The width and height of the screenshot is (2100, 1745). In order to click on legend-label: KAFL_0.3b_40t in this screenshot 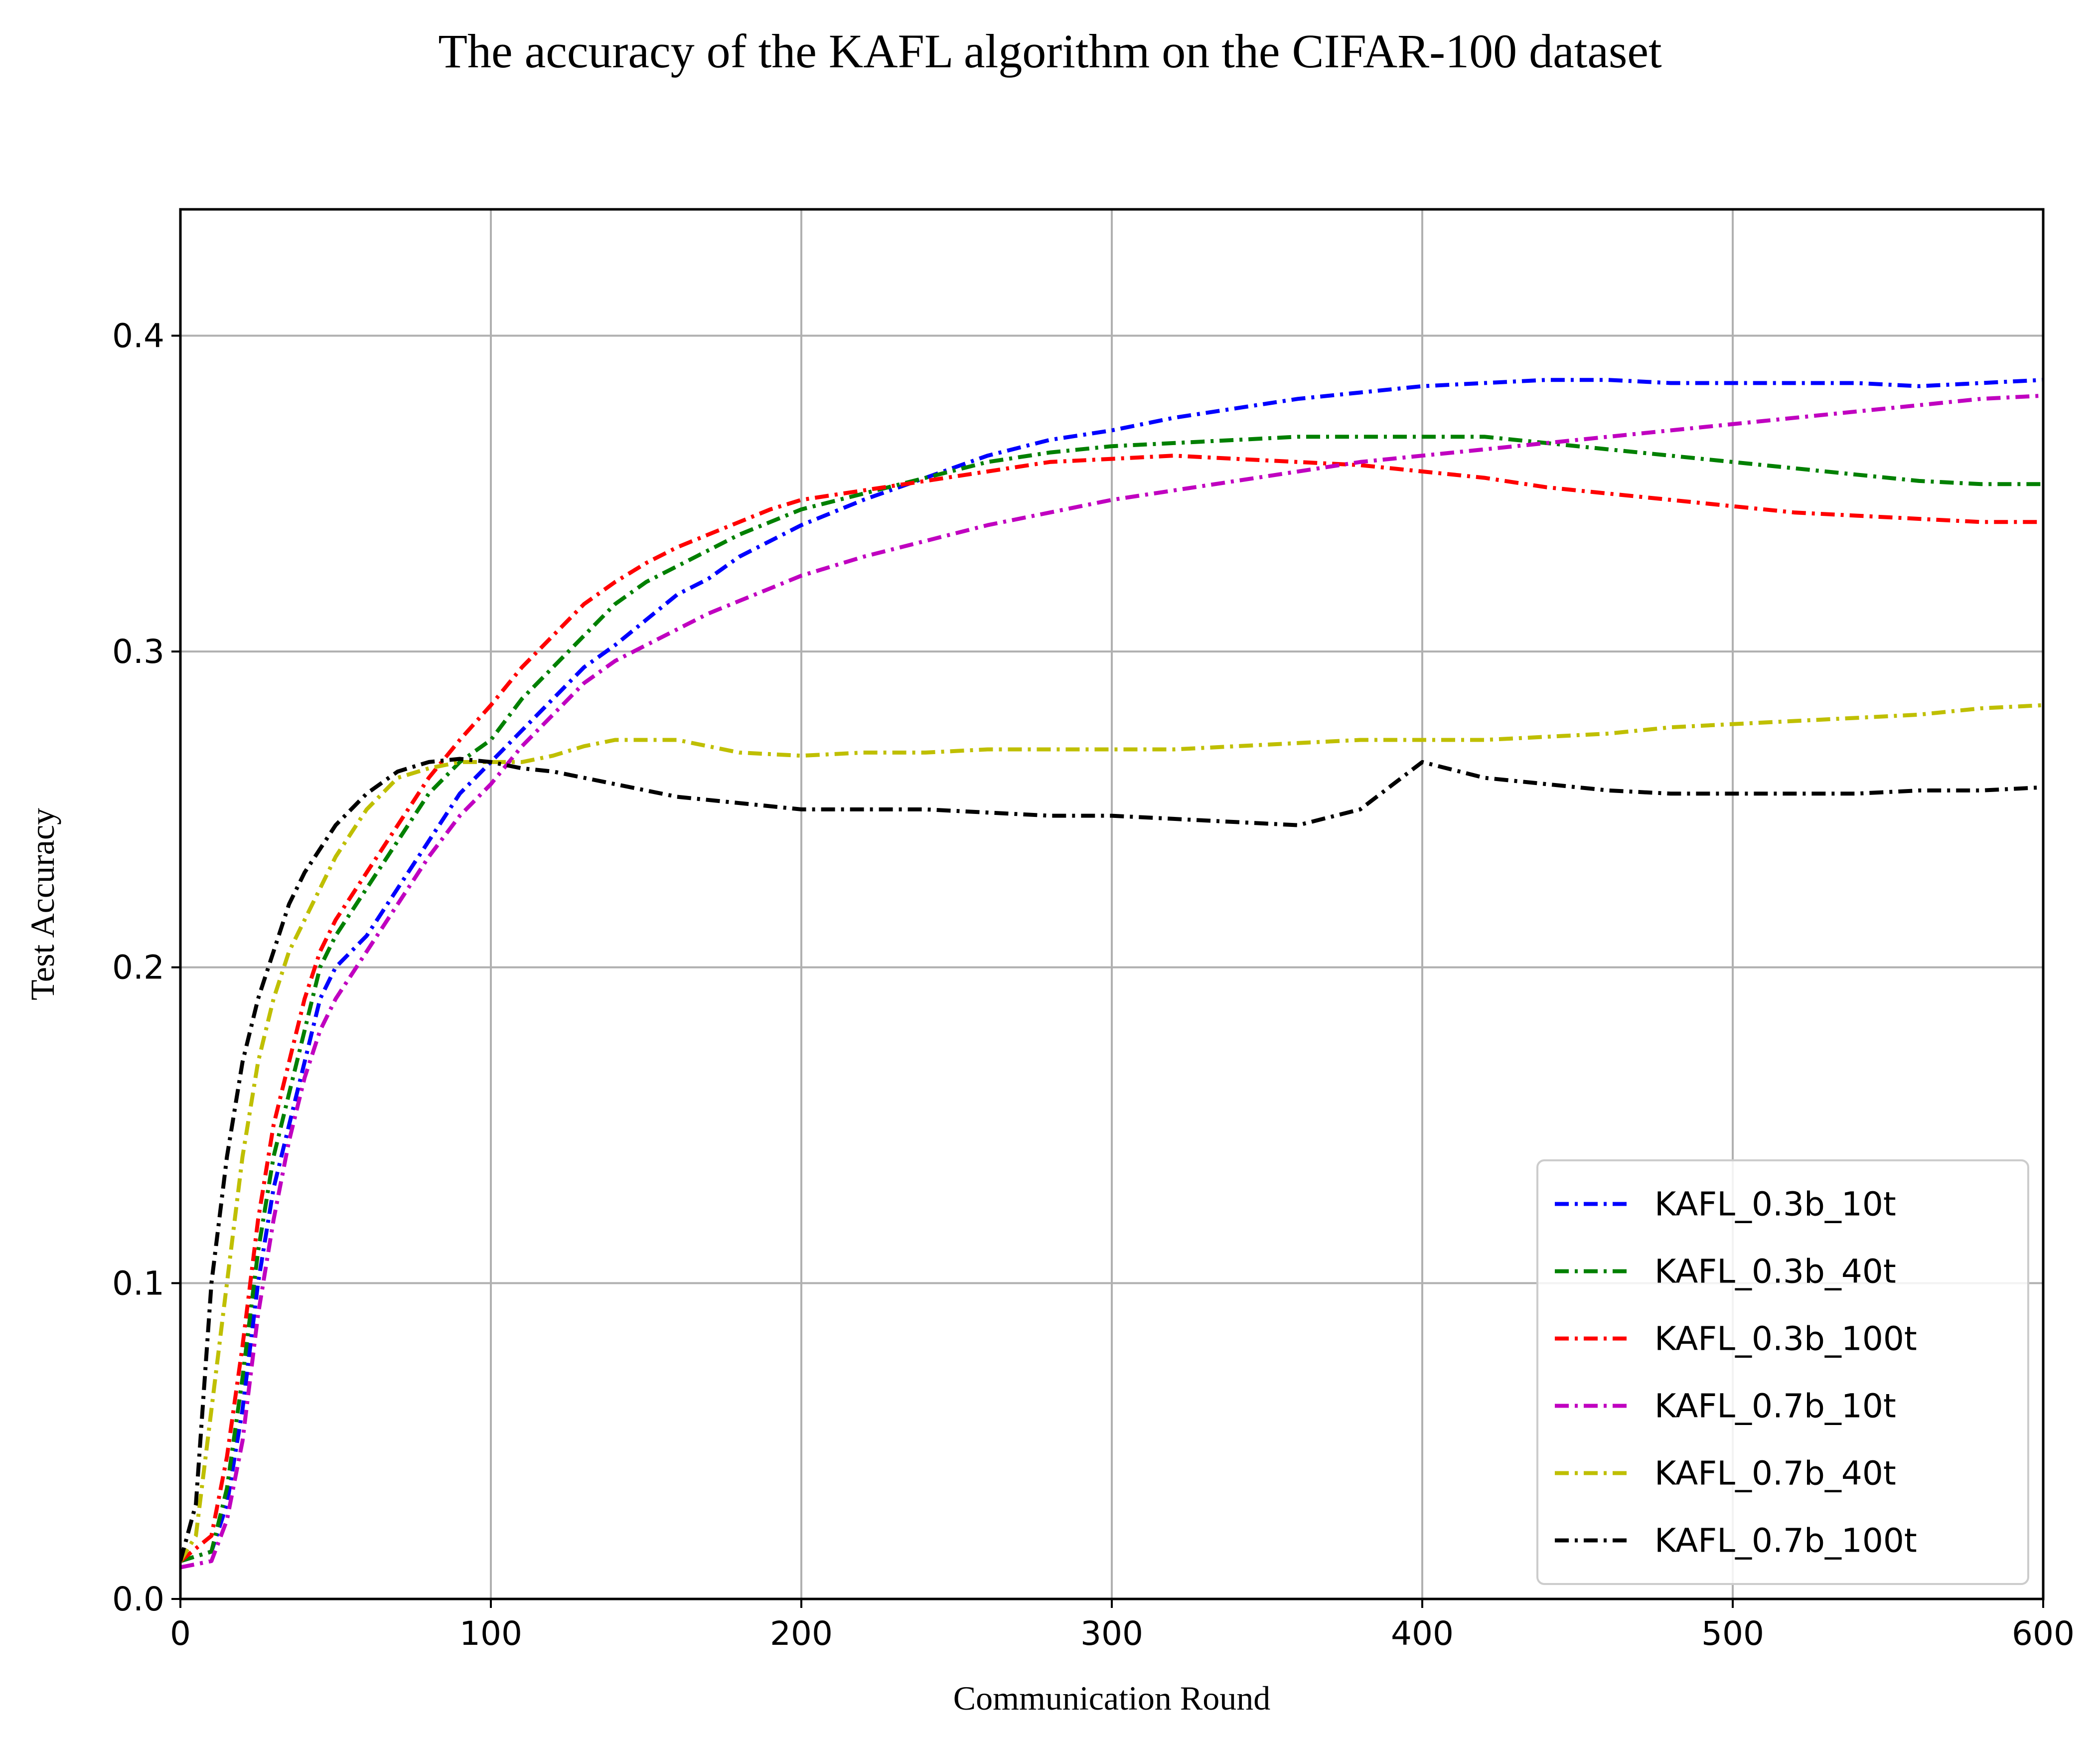, I will do `click(1775, 1272)`.